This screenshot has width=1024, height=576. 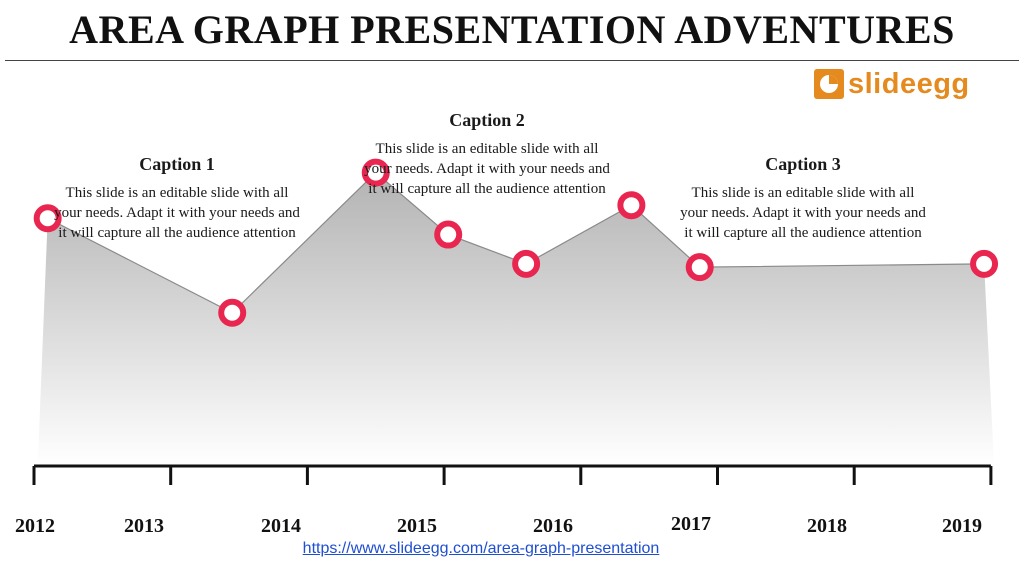 What do you see at coordinates (827, 526) in the screenshot?
I see `year-label-2018: 2018` at bounding box center [827, 526].